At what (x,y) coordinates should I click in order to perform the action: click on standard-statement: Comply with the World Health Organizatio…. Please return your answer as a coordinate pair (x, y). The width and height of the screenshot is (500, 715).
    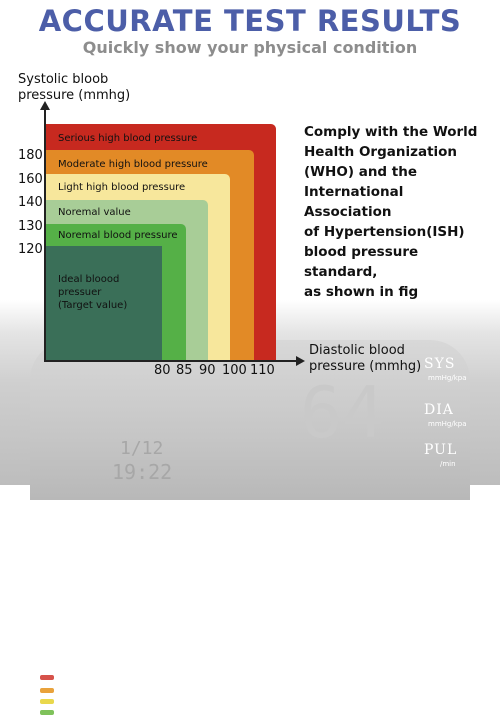
    Looking at the image, I should click on (399, 212).